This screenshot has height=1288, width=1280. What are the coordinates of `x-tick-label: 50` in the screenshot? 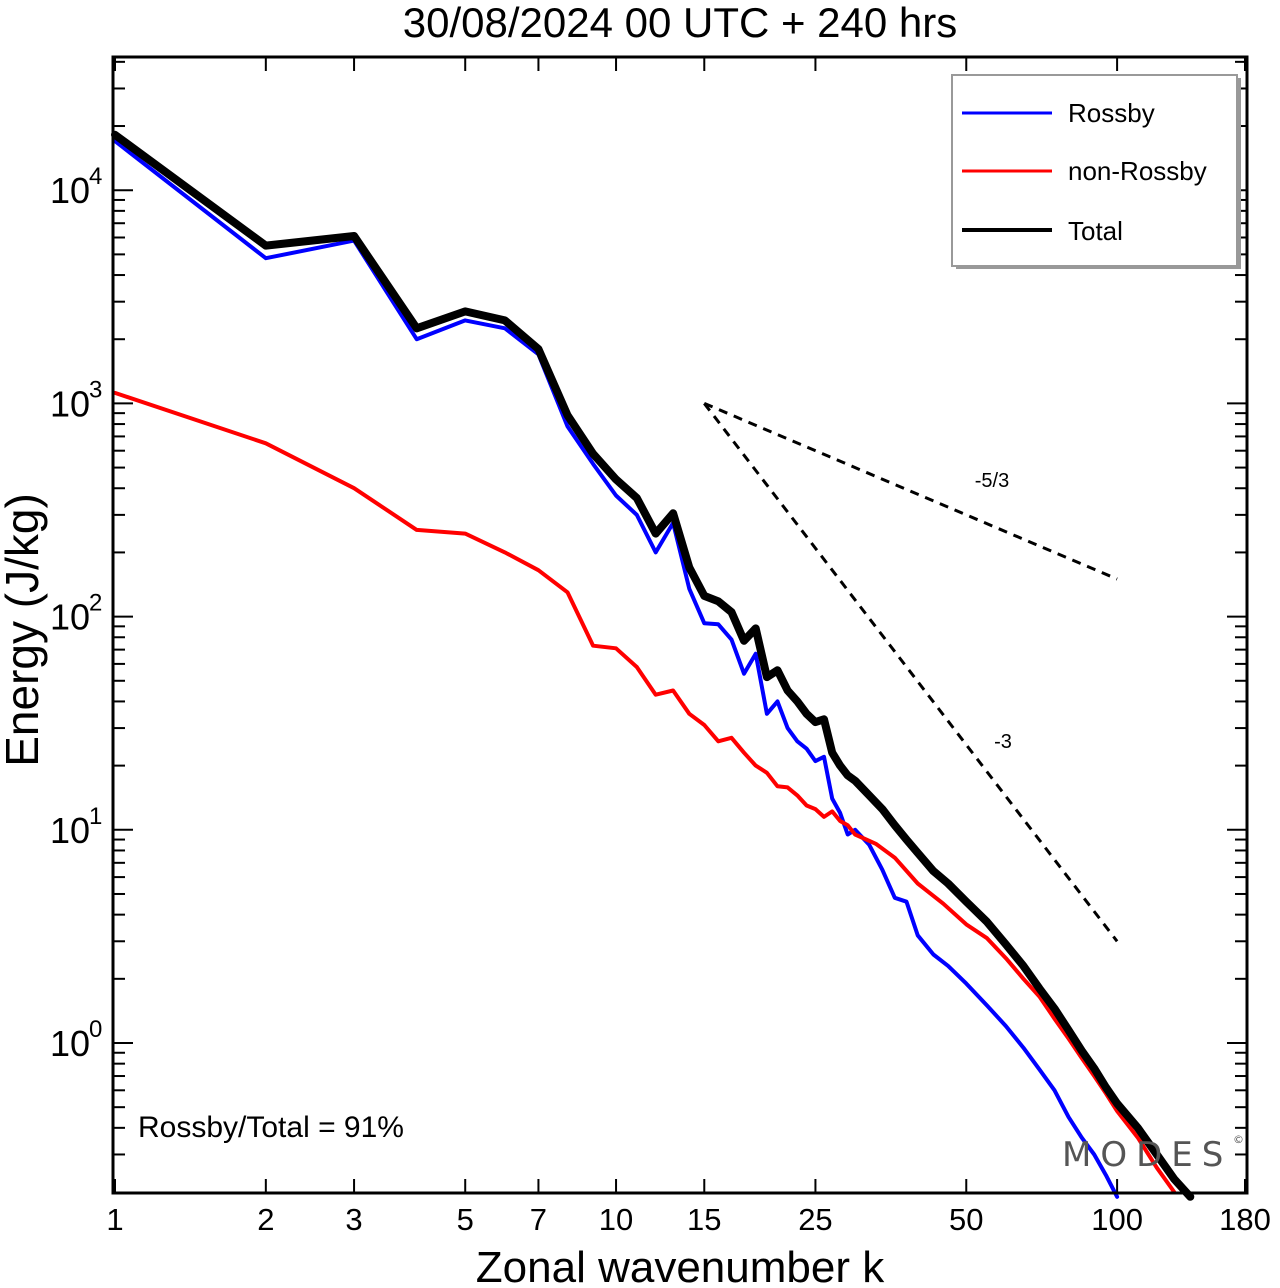 It's located at (966, 1219).